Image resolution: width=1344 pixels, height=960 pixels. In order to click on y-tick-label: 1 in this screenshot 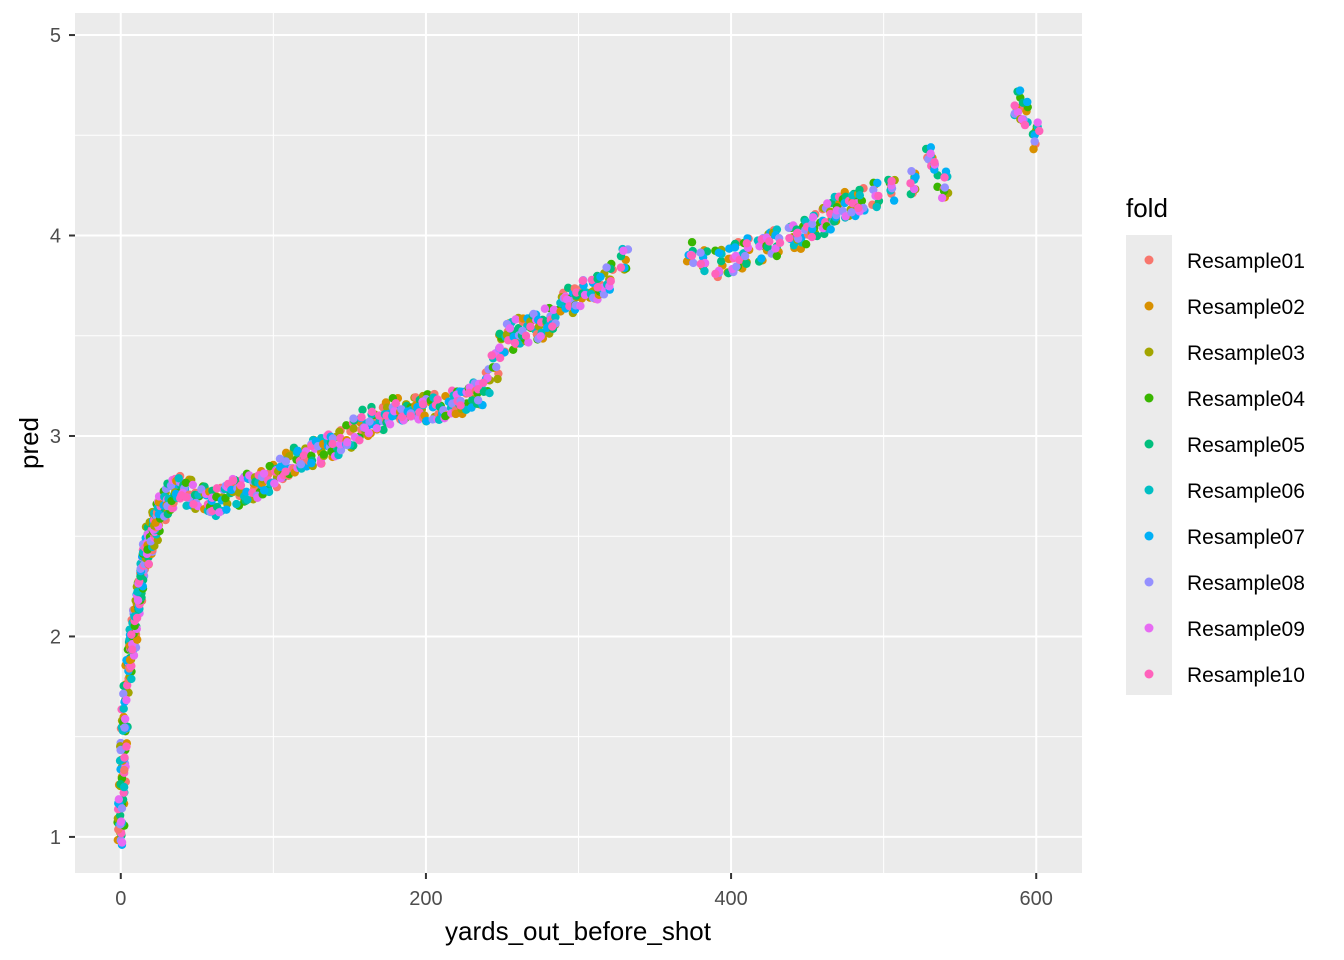, I will do `click(55, 838)`.